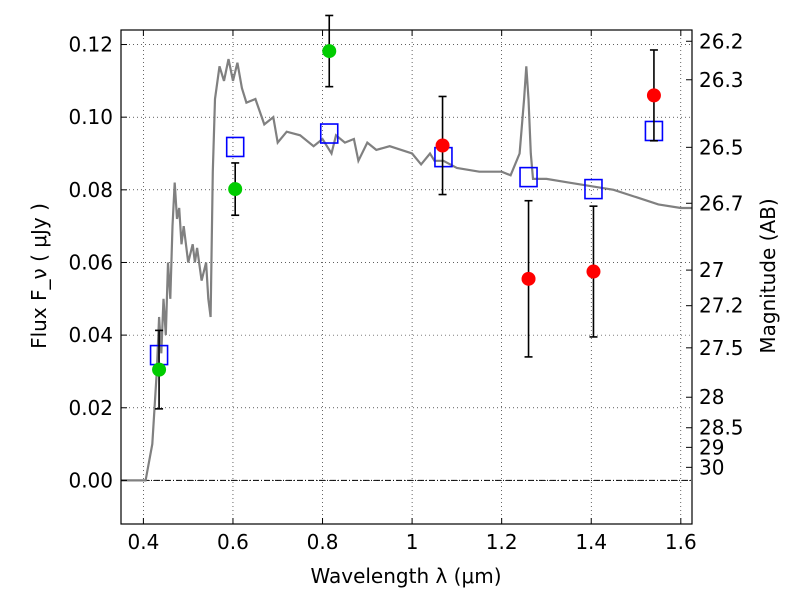 The width and height of the screenshot is (800, 600). What do you see at coordinates (721, 203) in the screenshot?
I see `mag-tick-label: 26.7` at bounding box center [721, 203].